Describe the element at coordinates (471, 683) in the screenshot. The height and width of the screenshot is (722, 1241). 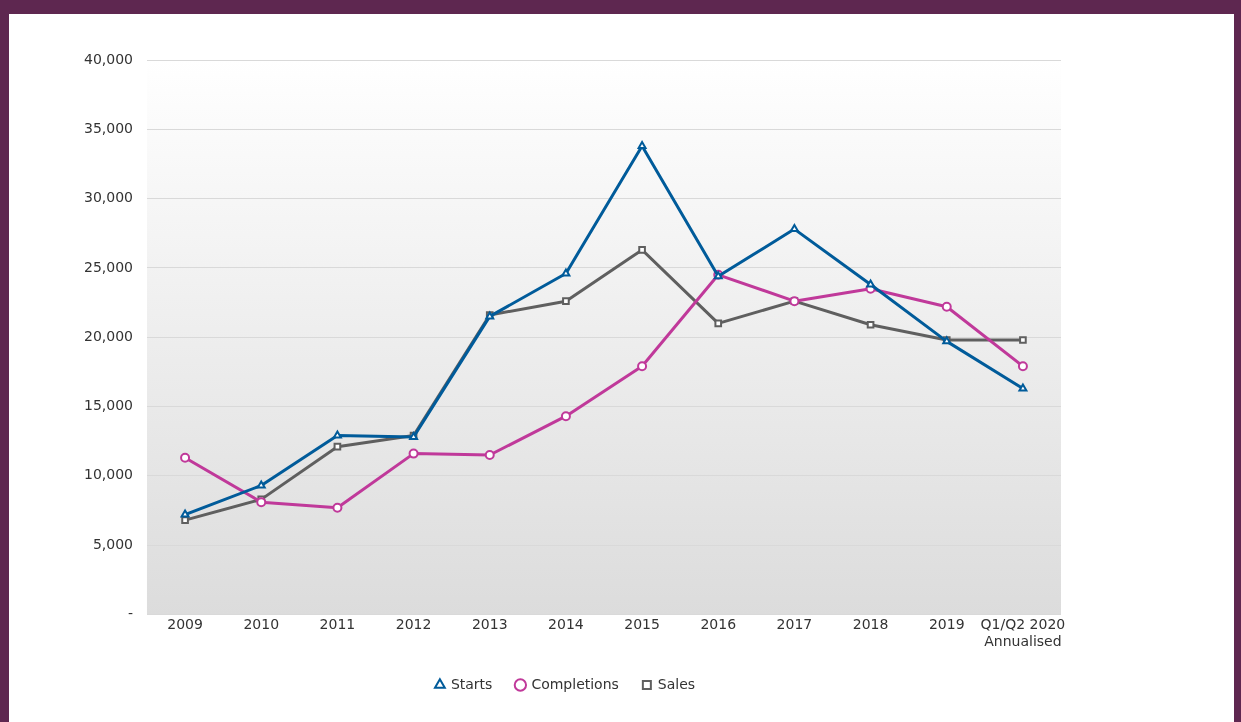
I see `legend-label: Starts` at that location.